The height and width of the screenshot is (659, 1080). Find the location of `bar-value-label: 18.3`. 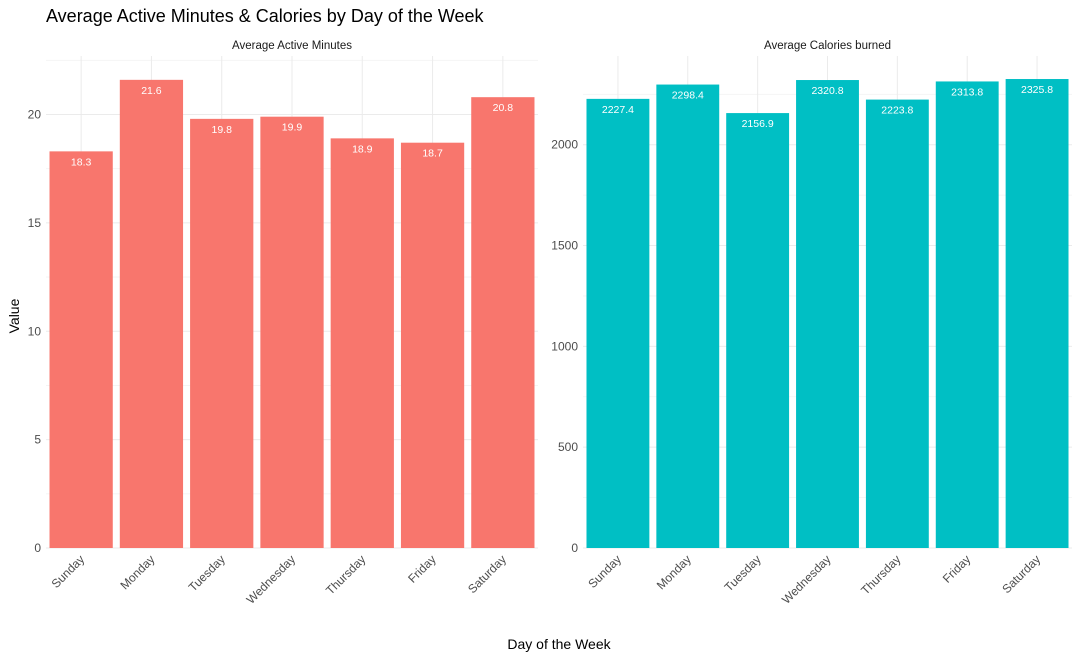

bar-value-label: 18.3 is located at coordinates (81, 162).